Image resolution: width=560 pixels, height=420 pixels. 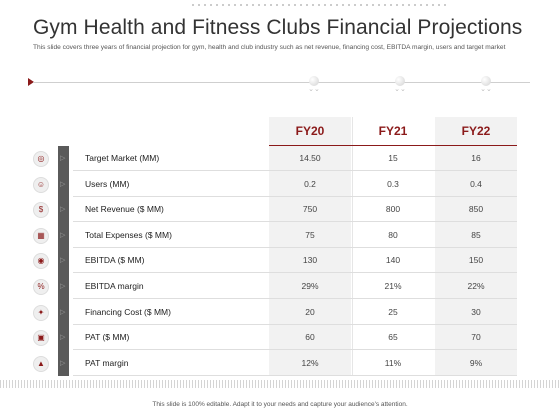 What do you see at coordinates (310, 362) in the screenshot?
I see `cell-fy20: 12%` at bounding box center [310, 362].